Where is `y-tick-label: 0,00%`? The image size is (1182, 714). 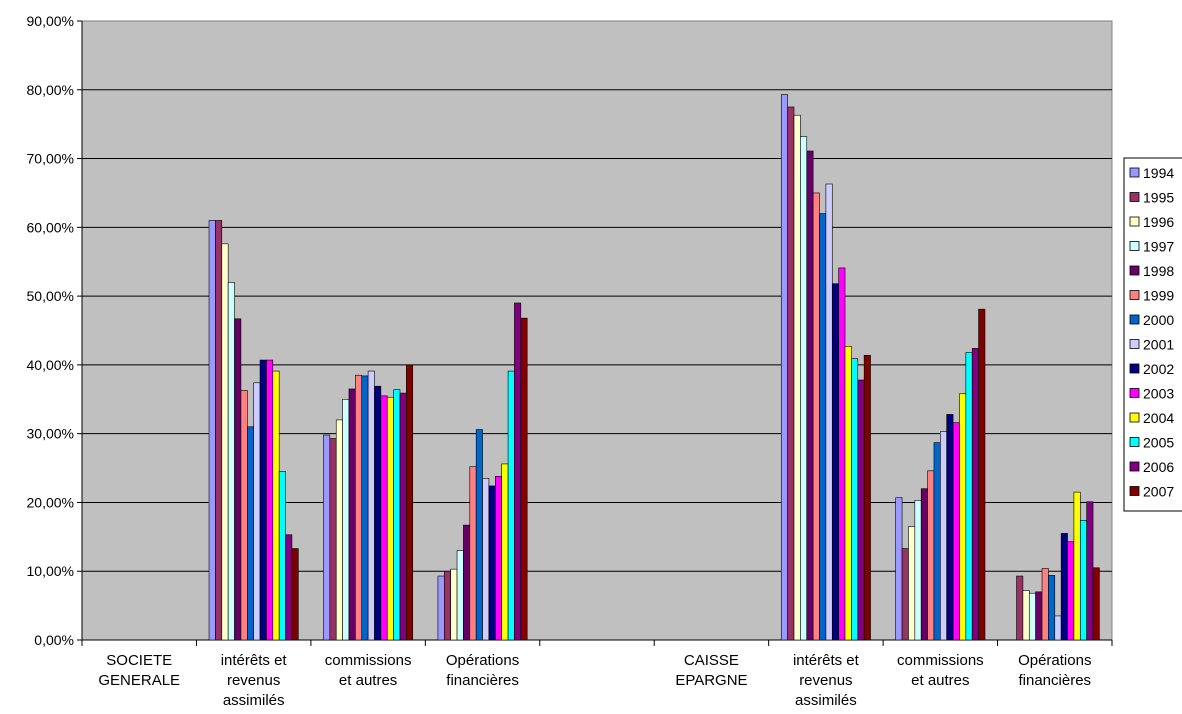
y-tick-label: 0,00% is located at coordinates (54, 640).